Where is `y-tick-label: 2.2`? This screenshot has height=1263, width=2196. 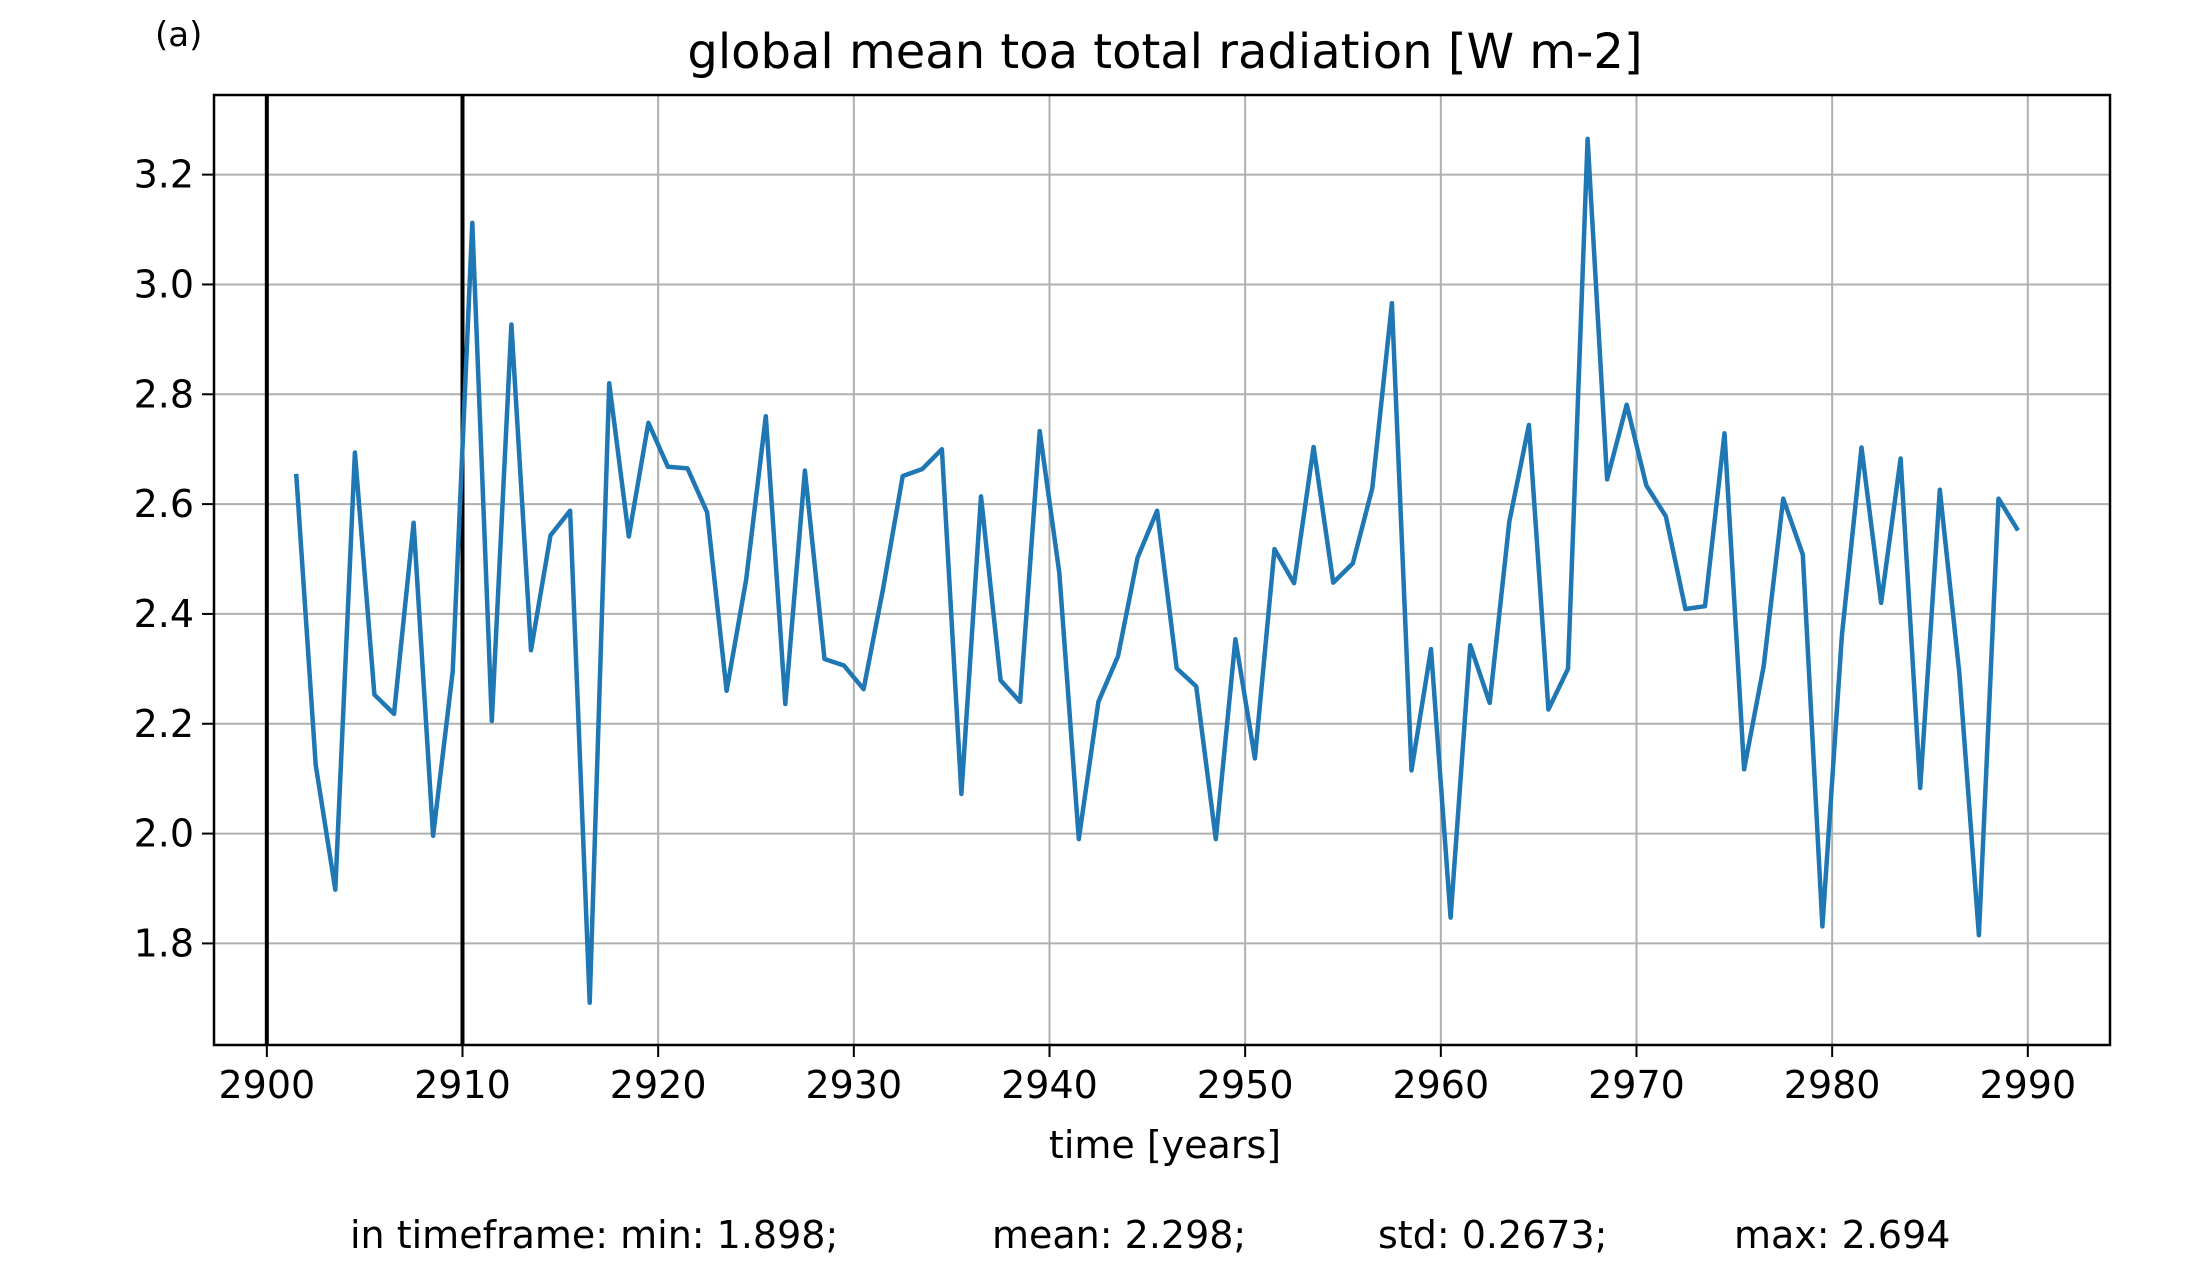
y-tick-label: 2.2 is located at coordinates (164, 724).